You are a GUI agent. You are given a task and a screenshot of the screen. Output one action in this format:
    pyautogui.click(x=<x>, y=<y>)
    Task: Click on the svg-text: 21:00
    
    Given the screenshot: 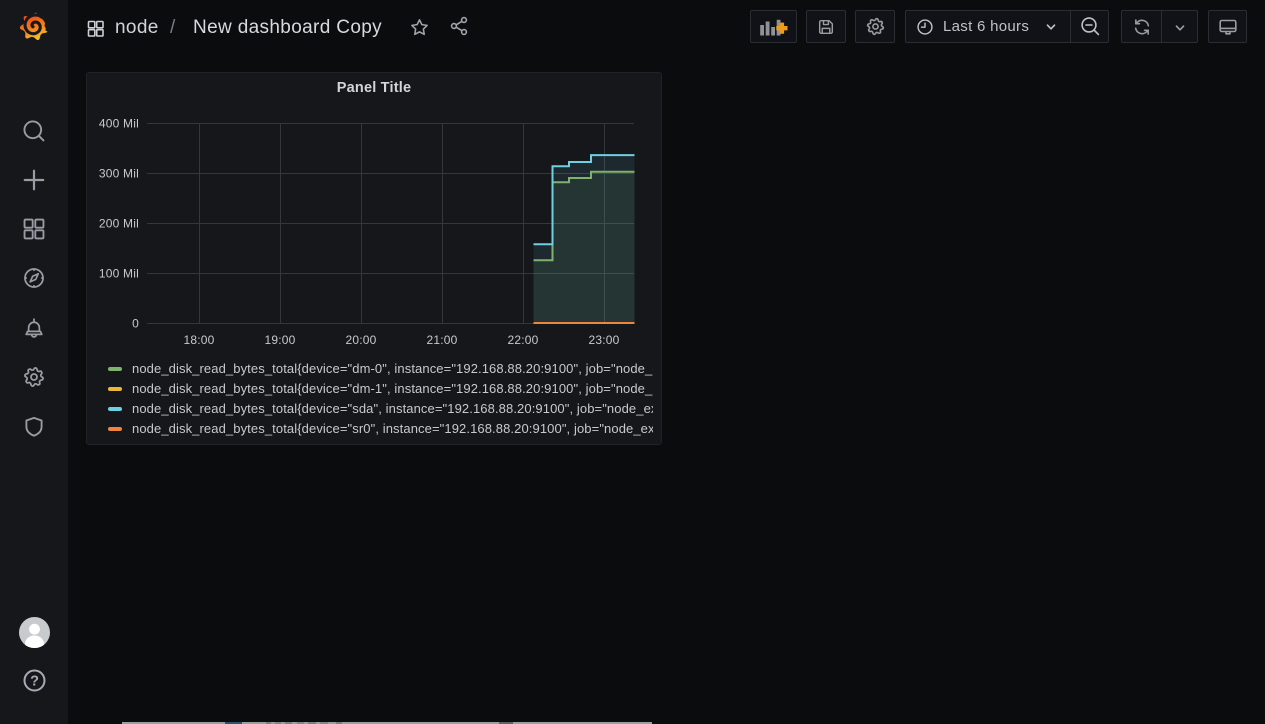 What is the action you would take?
    pyautogui.click(x=441, y=340)
    